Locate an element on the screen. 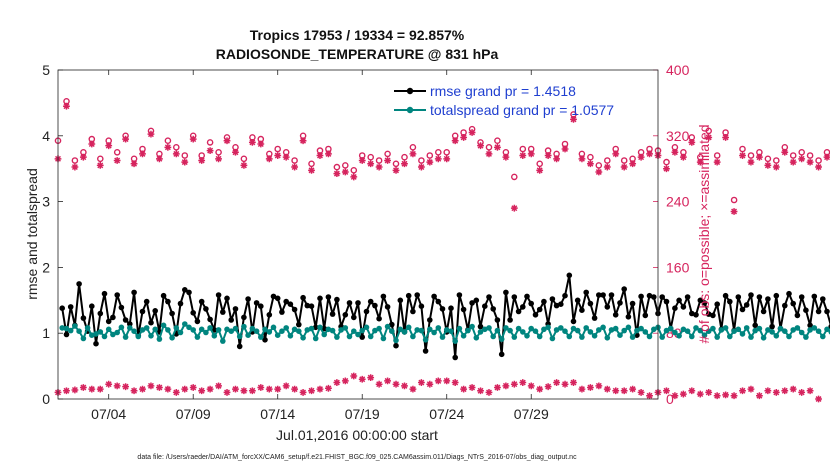 The width and height of the screenshot is (830, 470). y-tick-label: 2 is located at coordinates (46, 267).